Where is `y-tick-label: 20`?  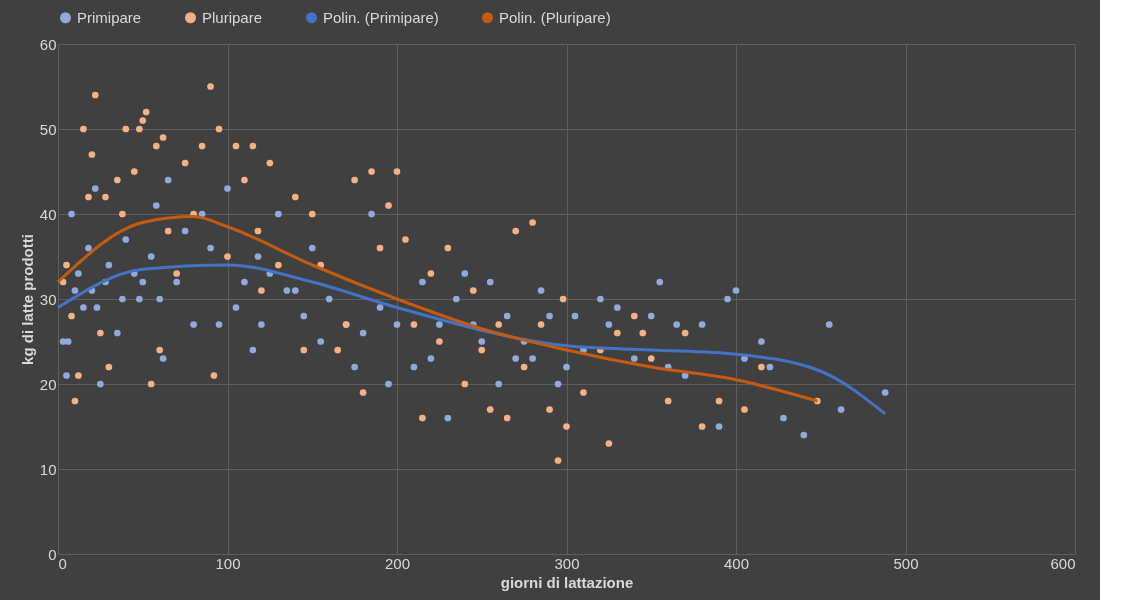 y-tick-label: 20 is located at coordinates (48, 384).